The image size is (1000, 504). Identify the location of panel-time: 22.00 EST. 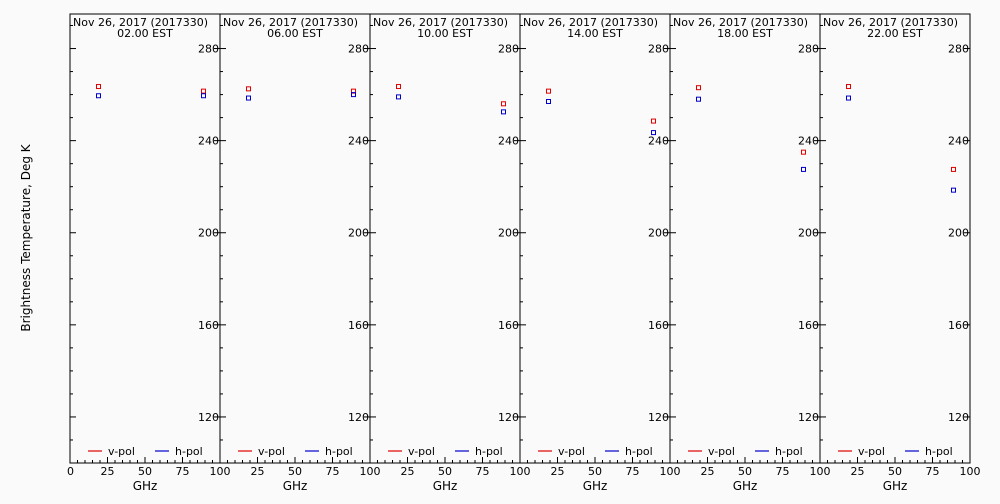
(895, 33).